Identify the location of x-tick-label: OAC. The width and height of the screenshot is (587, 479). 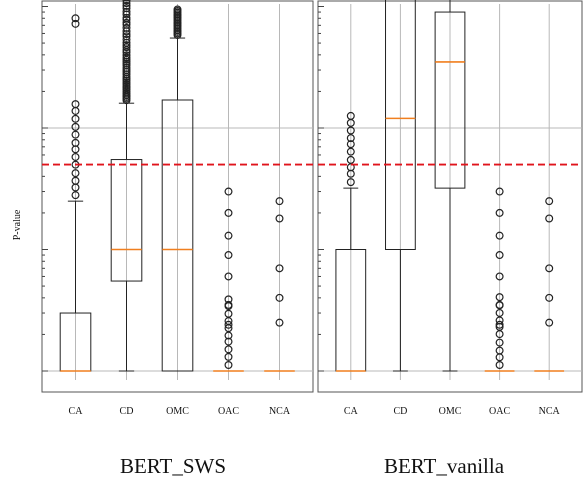
(499, 411).